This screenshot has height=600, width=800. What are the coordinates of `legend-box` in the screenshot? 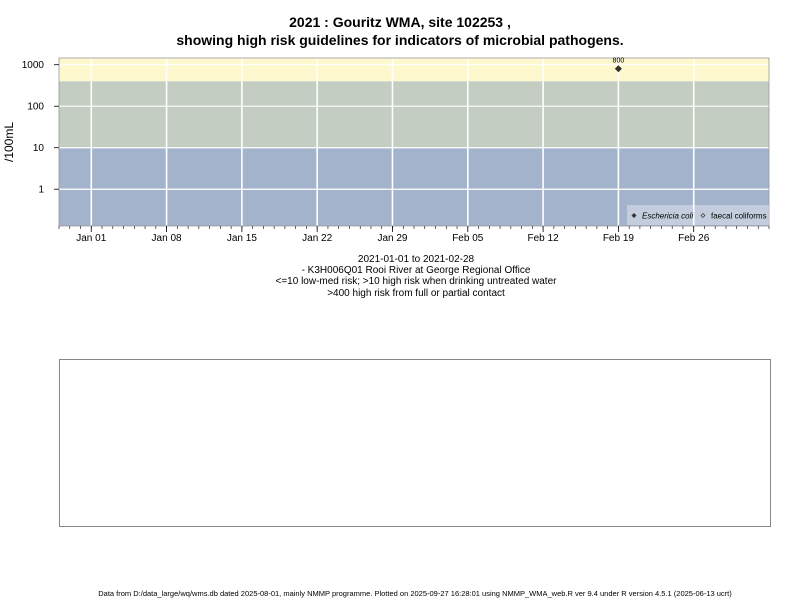 It's located at (698, 215).